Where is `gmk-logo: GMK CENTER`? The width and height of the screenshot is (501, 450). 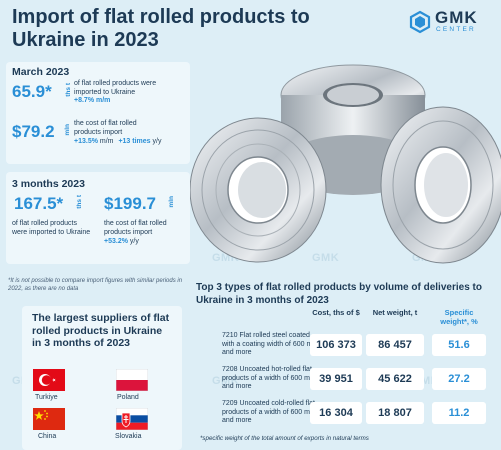 gmk-logo: GMK CENTER is located at coordinates (453, 23).